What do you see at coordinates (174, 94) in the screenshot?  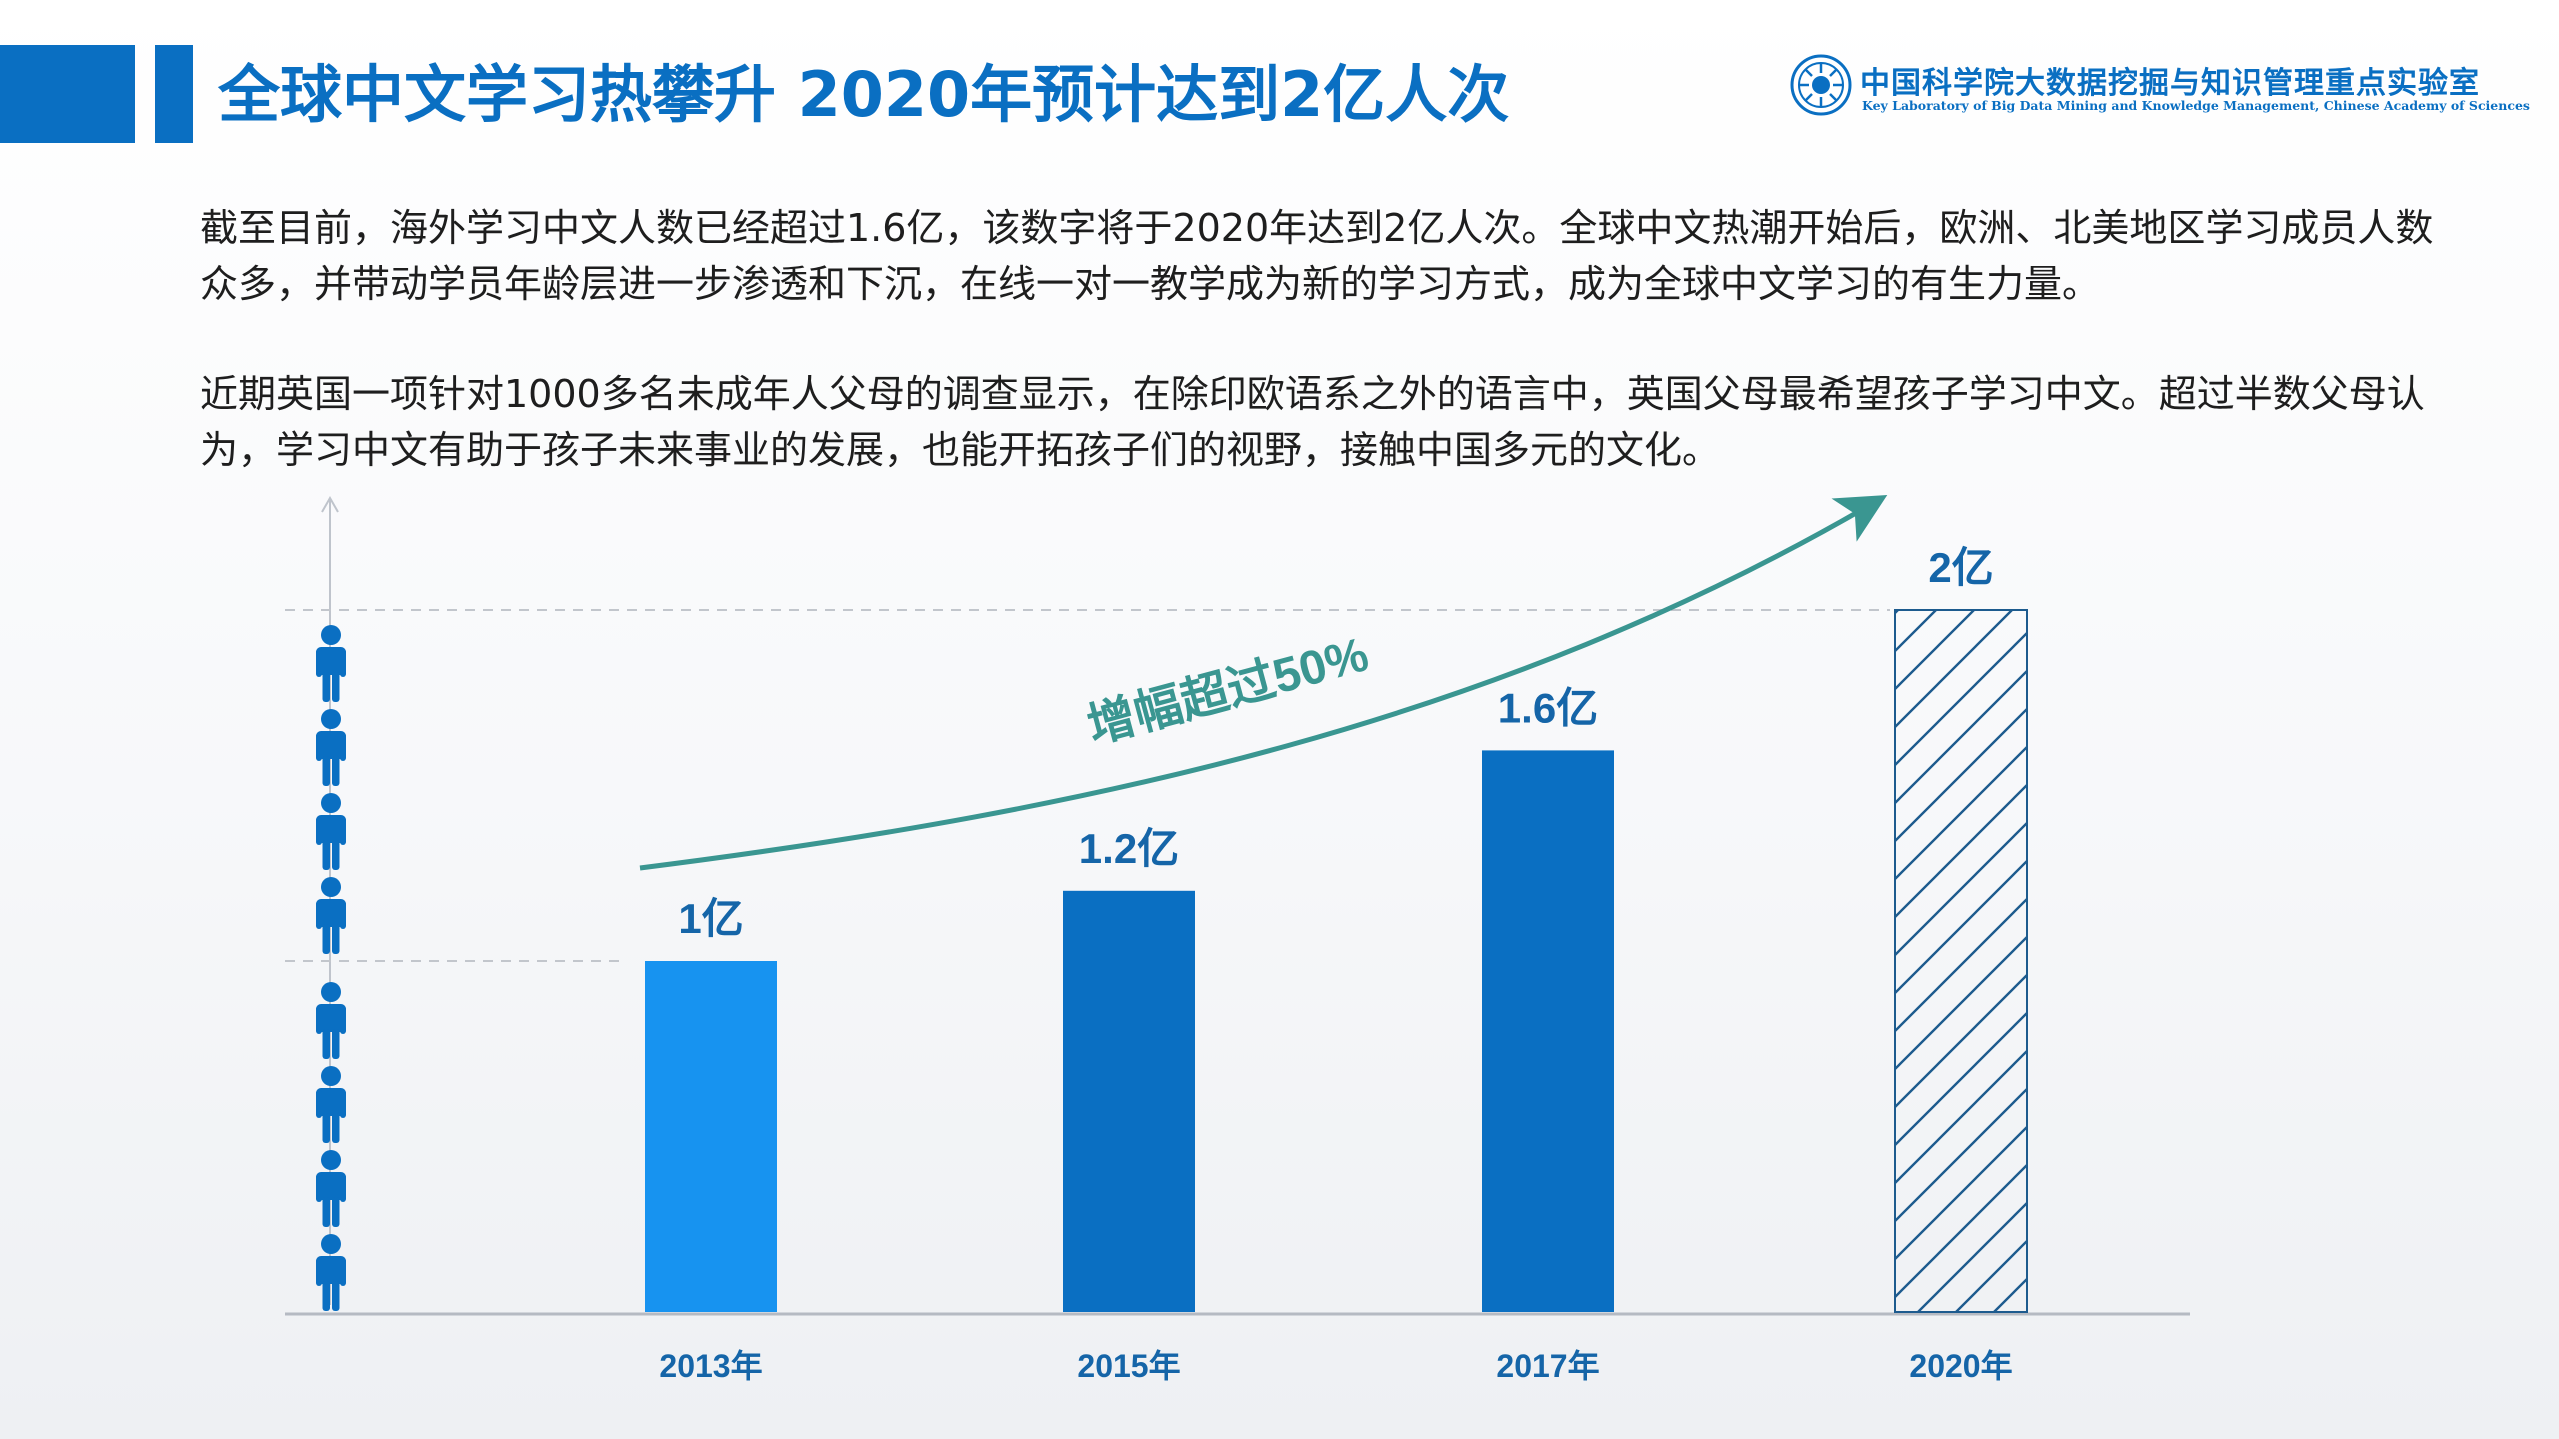 I see `header-accent-stripe` at bounding box center [174, 94].